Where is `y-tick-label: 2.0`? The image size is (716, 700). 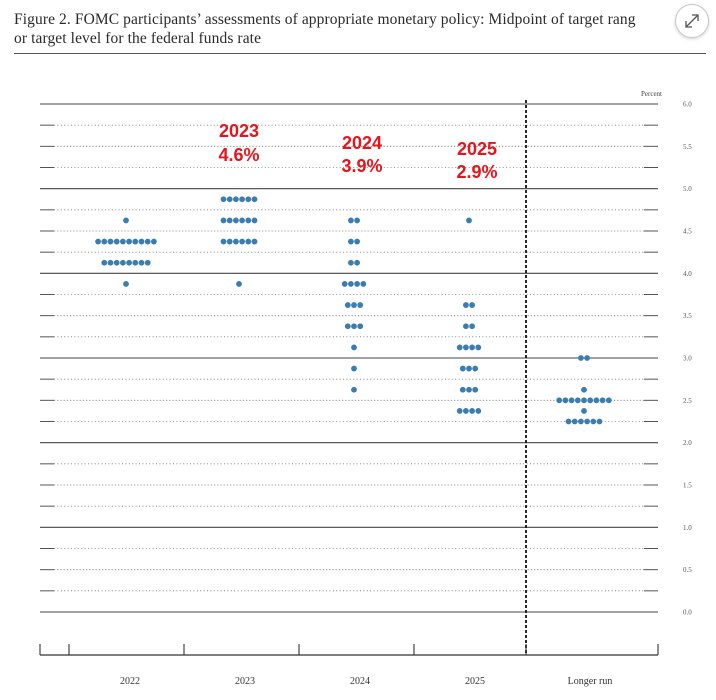
y-tick-label: 2.0 is located at coordinates (687, 443).